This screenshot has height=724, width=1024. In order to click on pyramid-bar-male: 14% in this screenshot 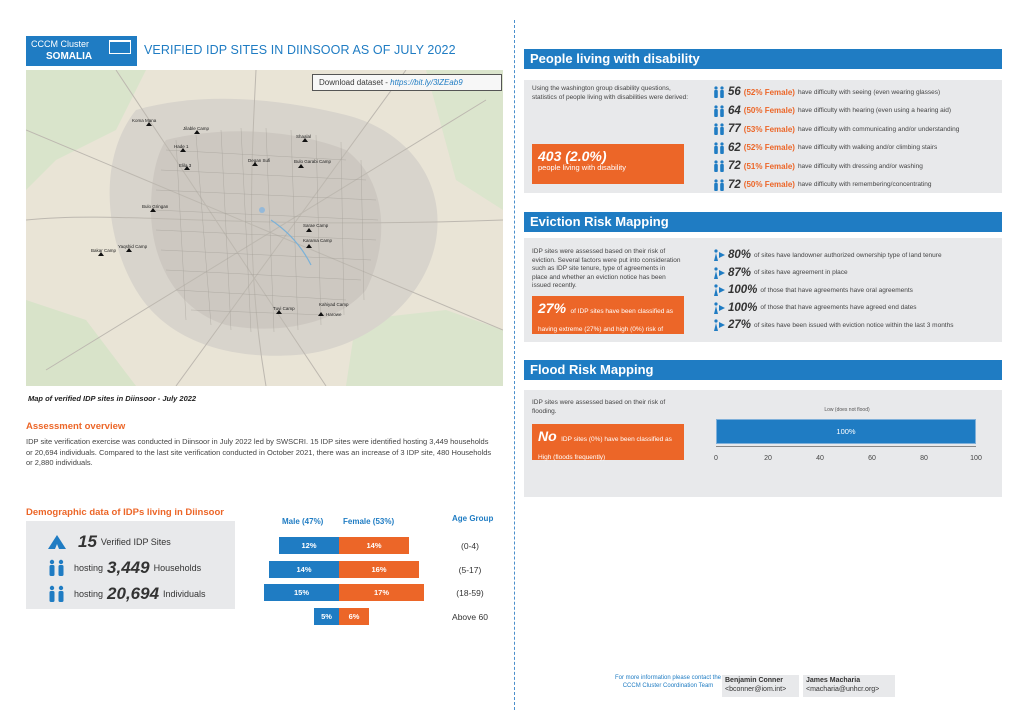, I will do `click(304, 569)`.